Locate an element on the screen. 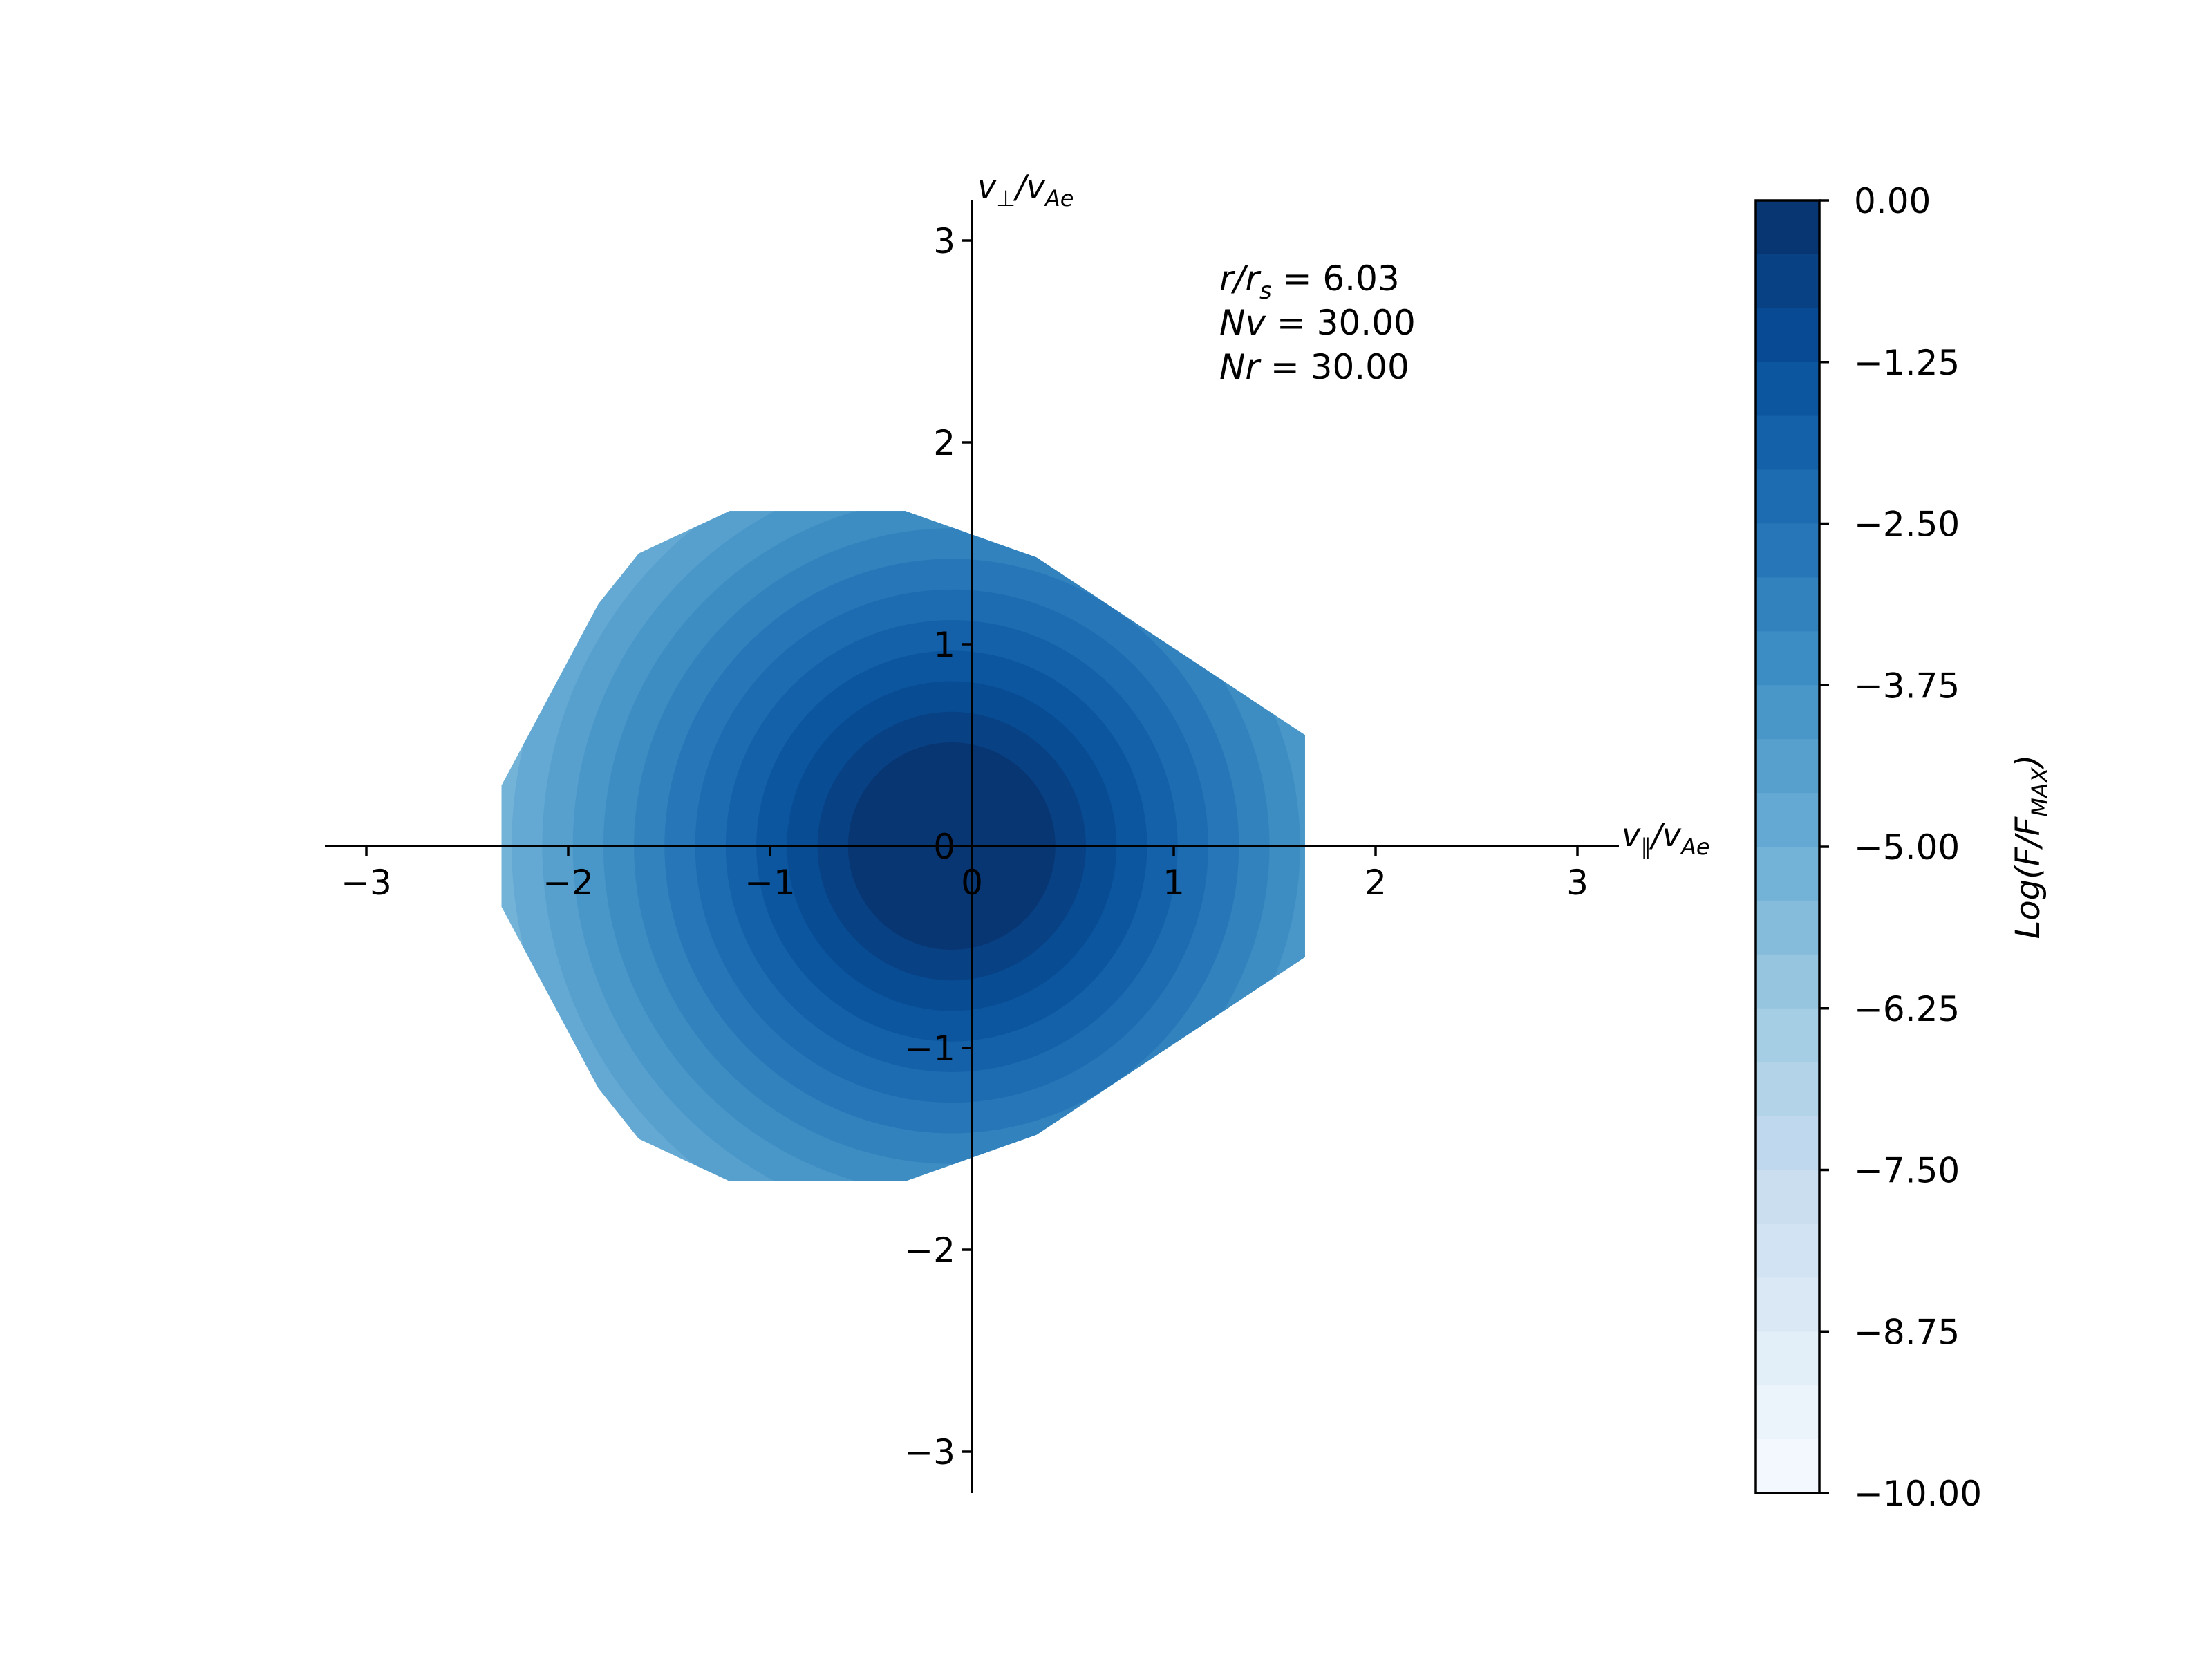 This screenshot has height=1659, width=2212. colorbar-tick-label: −3.75 is located at coordinates (1907, 686).